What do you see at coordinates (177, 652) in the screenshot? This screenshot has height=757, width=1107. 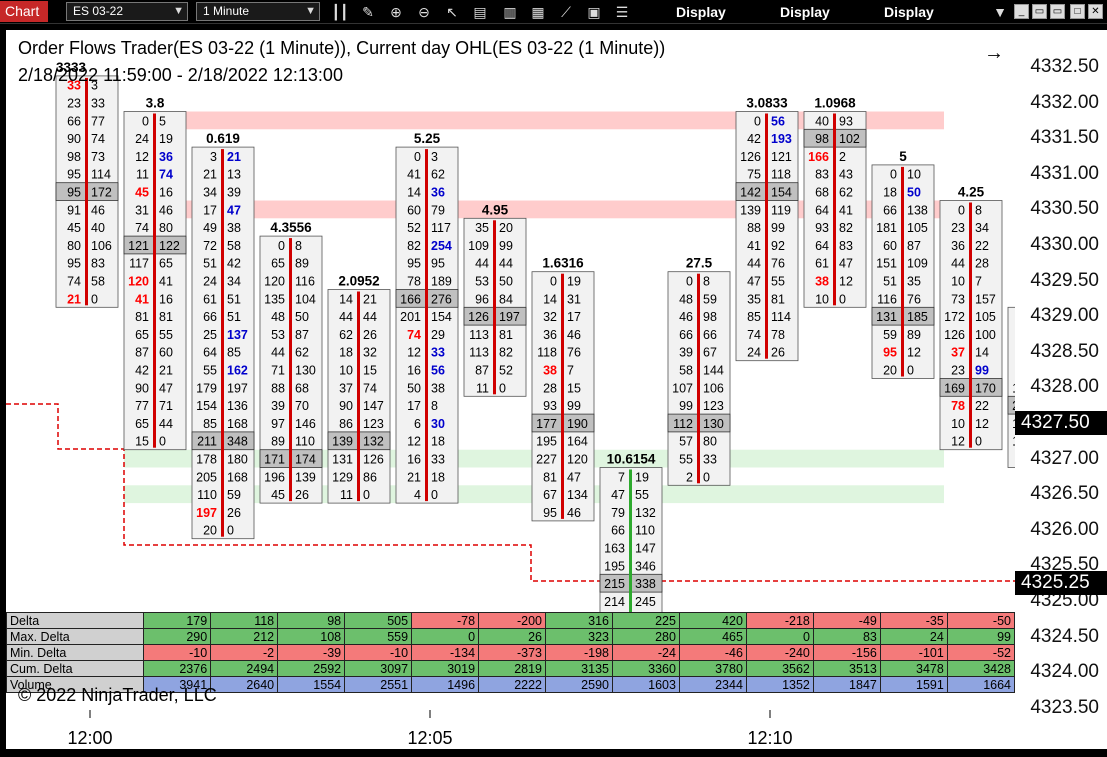 I see `stats-cell: -10` at bounding box center [177, 652].